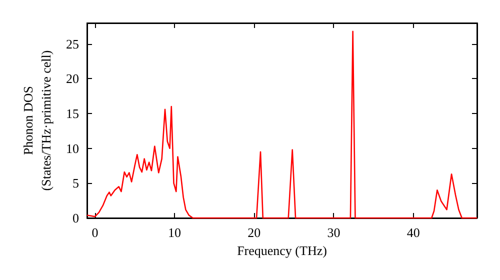 This screenshot has width=500, height=280. What do you see at coordinates (413, 232) in the screenshot?
I see `x-tick-label: 40` at bounding box center [413, 232].